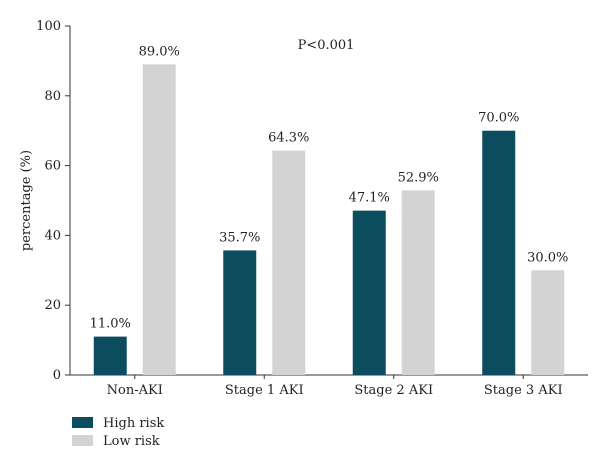 The width and height of the screenshot is (600, 467). Describe the element at coordinates (26, 200) in the screenshot. I see `y-axis-label: percentage (%)` at that location.